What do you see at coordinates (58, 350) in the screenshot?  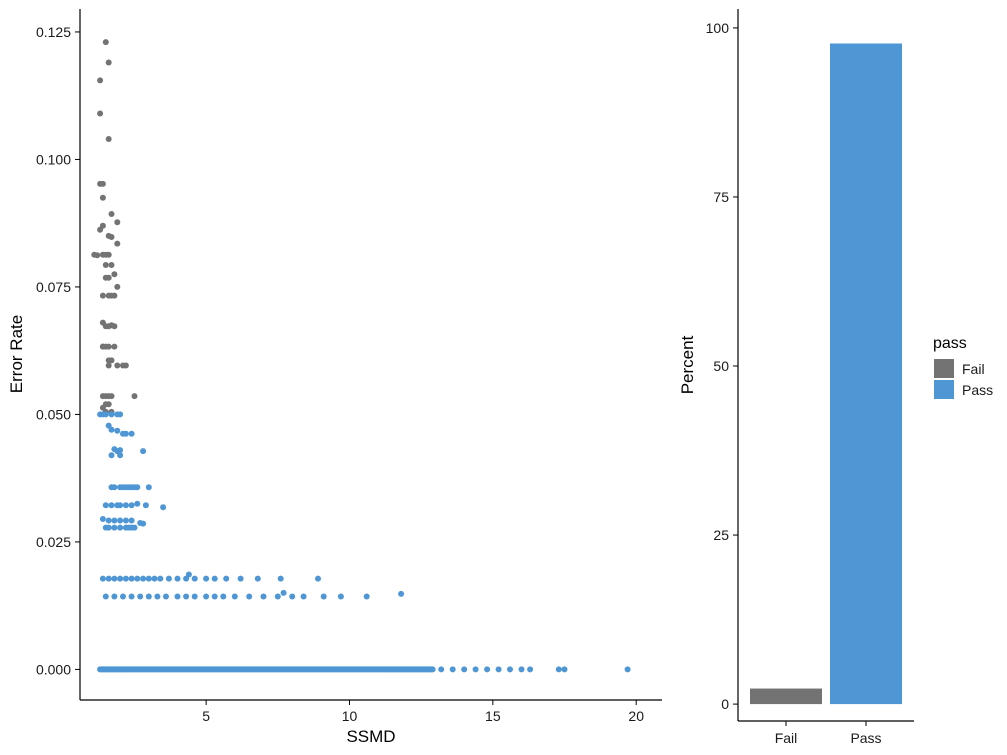 I see `scatter-y-ticks: 0.000 0.025 0.050 0.075 0.100 0.125` at bounding box center [58, 350].